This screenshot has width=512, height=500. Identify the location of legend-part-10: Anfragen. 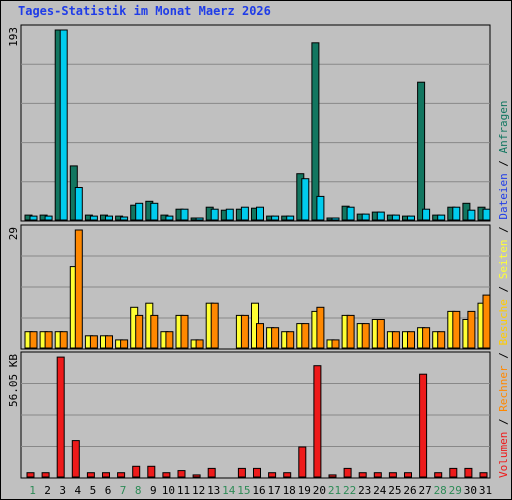
(503, 126).